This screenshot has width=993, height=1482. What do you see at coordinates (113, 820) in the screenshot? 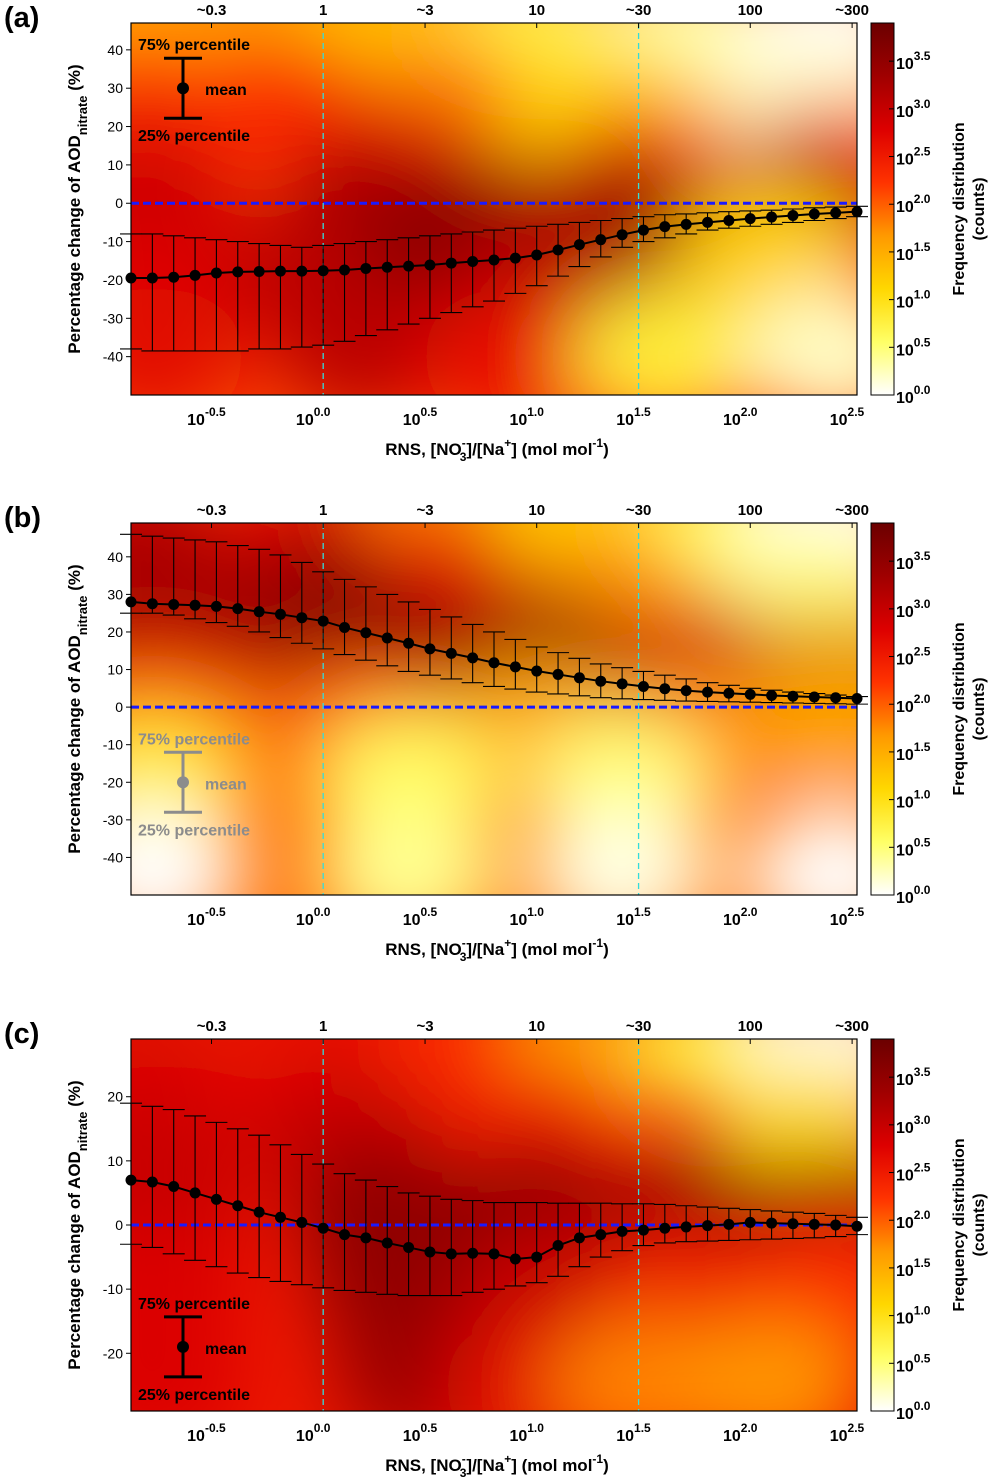
I see `y-tick-label: -30` at bounding box center [113, 820].